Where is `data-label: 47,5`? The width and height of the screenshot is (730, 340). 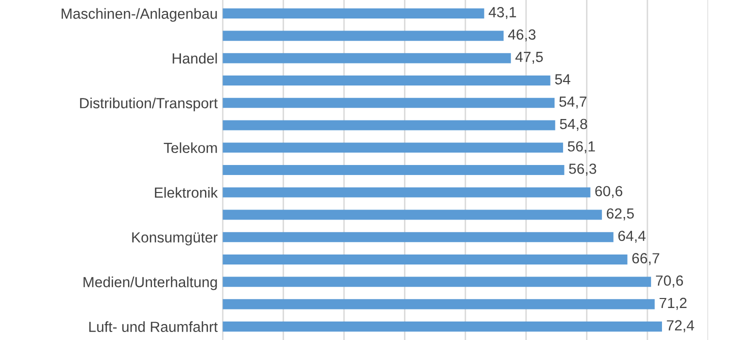 data-label: 47,5 is located at coordinates (529, 58).